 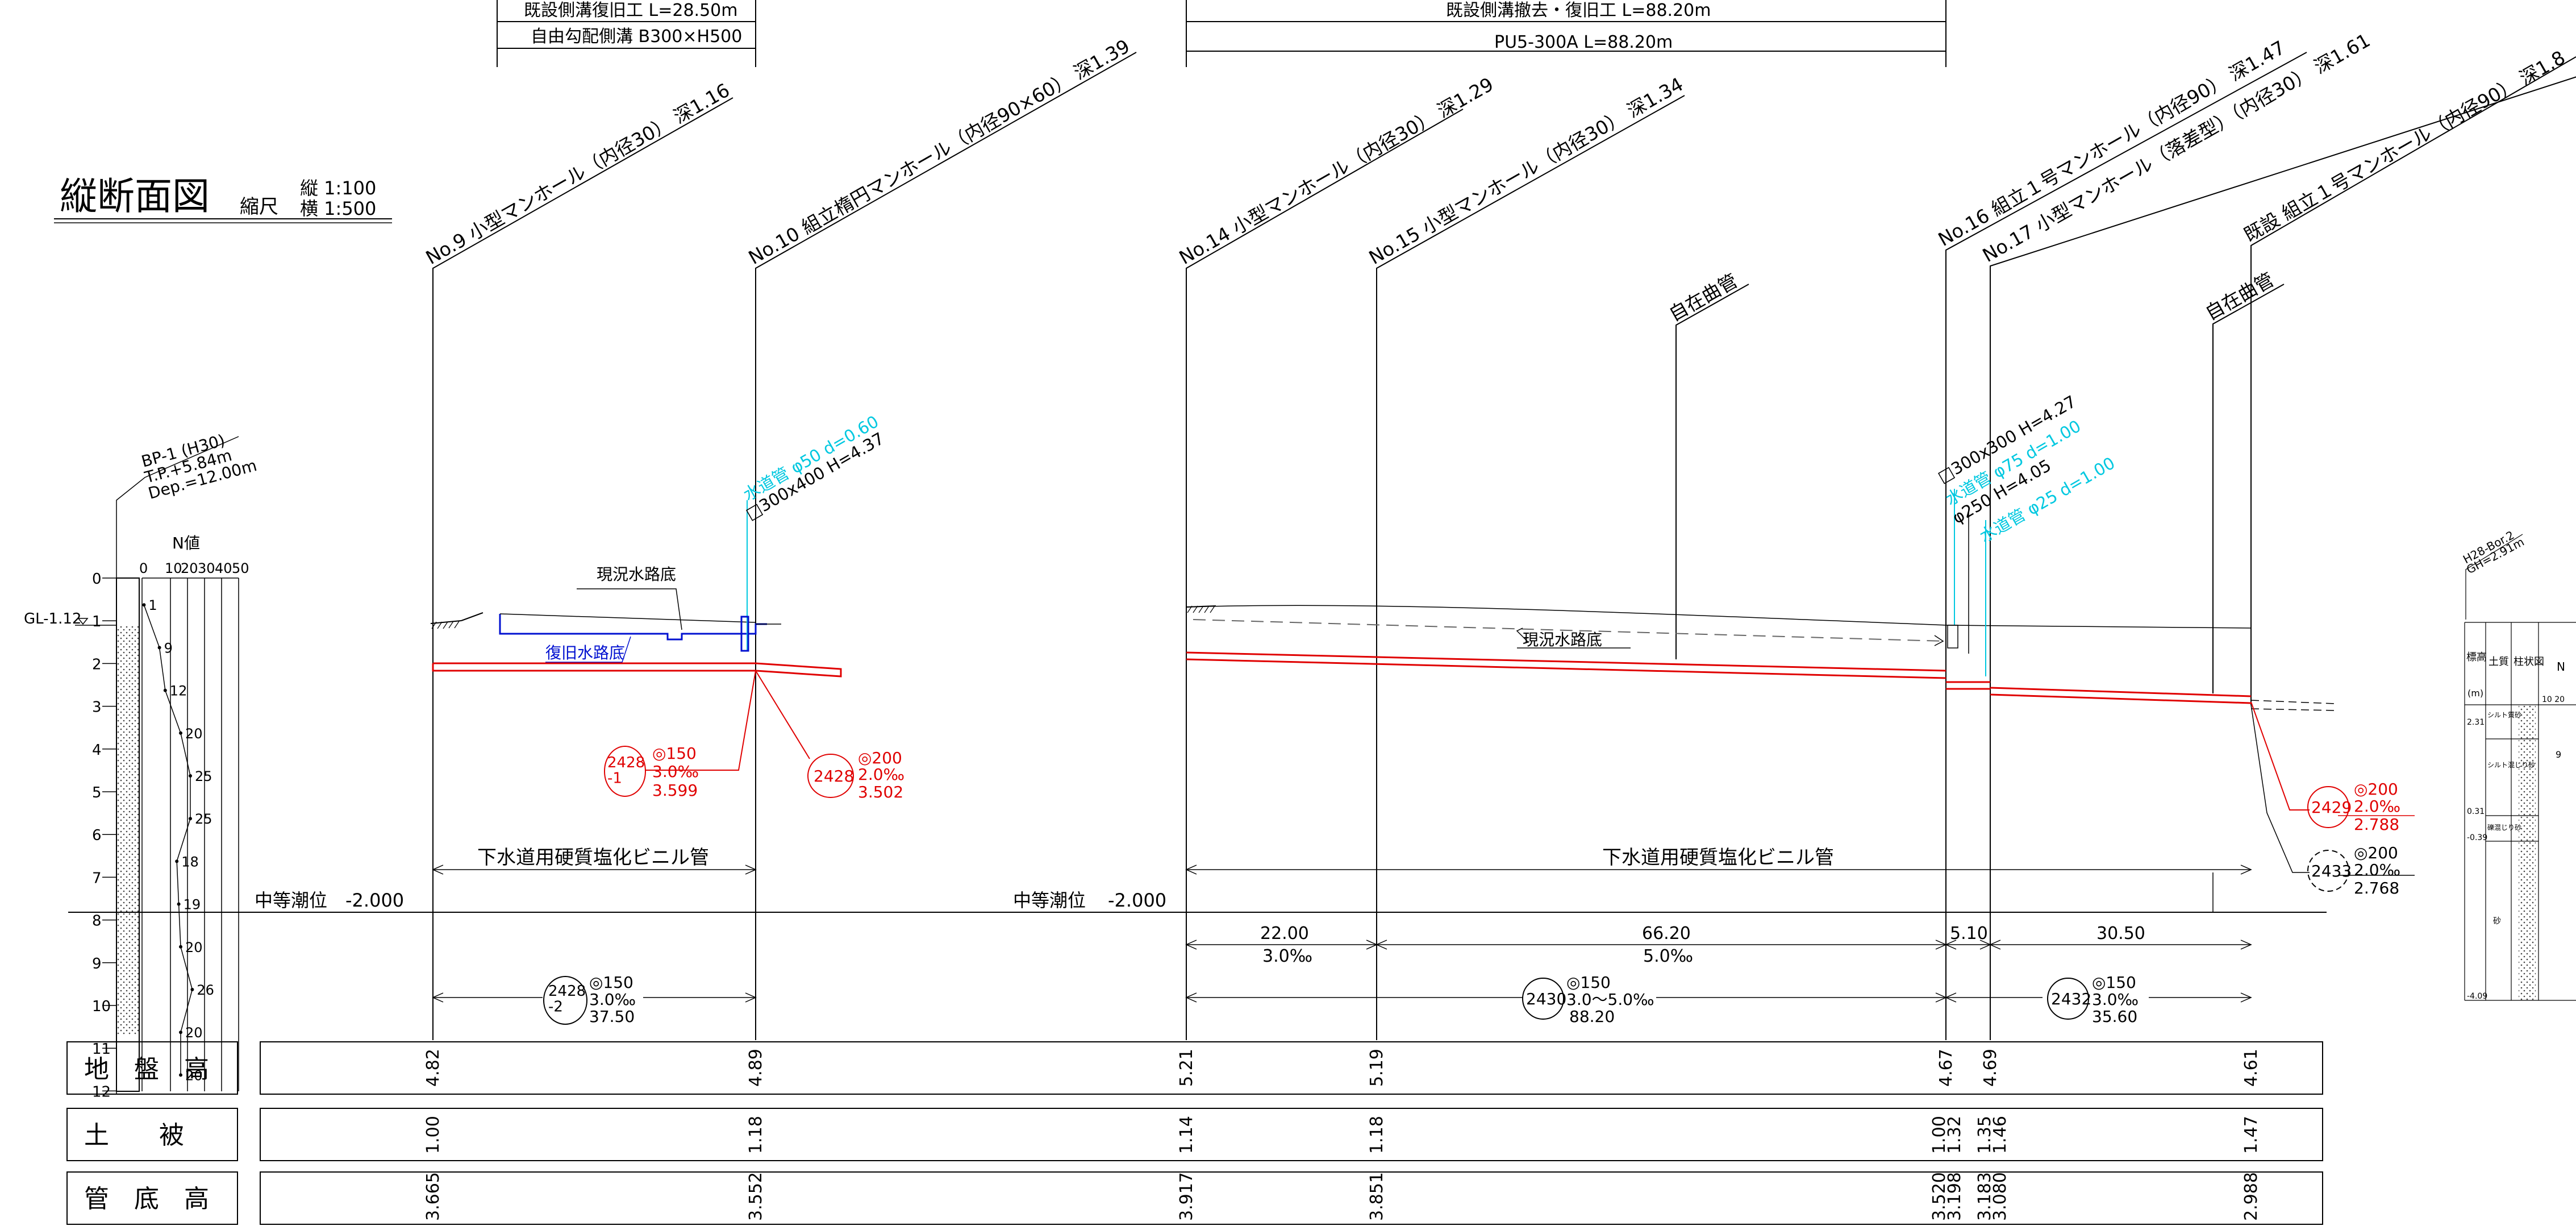 I want to click on flexible-pipe-label-1: 自在曲管, so click(x=1703, y=297).